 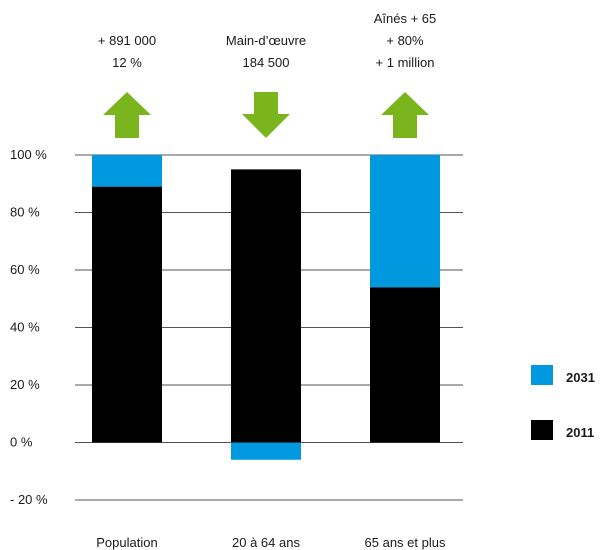 What do you see at coordinates (580, 432) in the screenshot?
I see `legend-label: 2011` at bounding box center [580, 432].